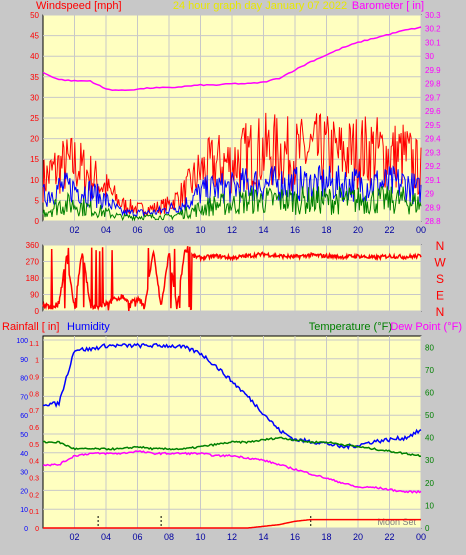 Image resolution: width=466 pixels, height=555 pixels. Describe the element at coordinates (433, 180) in the screenshot. I see `y2-tick-label: 29.1` at that location.